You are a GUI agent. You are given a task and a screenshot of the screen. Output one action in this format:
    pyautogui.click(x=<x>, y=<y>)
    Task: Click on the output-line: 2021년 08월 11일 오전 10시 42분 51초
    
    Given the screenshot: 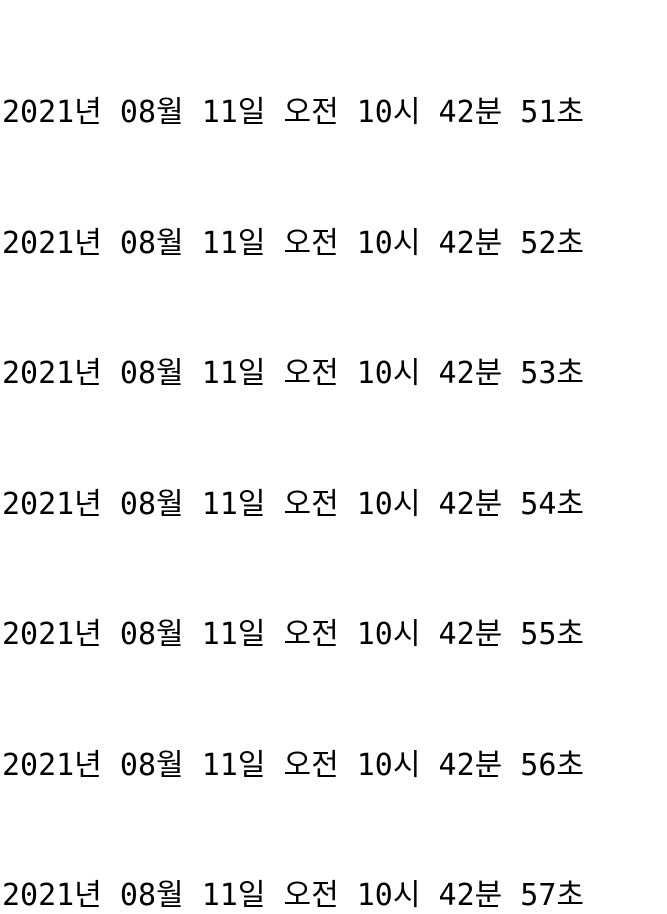 What is the action you would take?
    pyautogui.click(x=293, y=112)
    